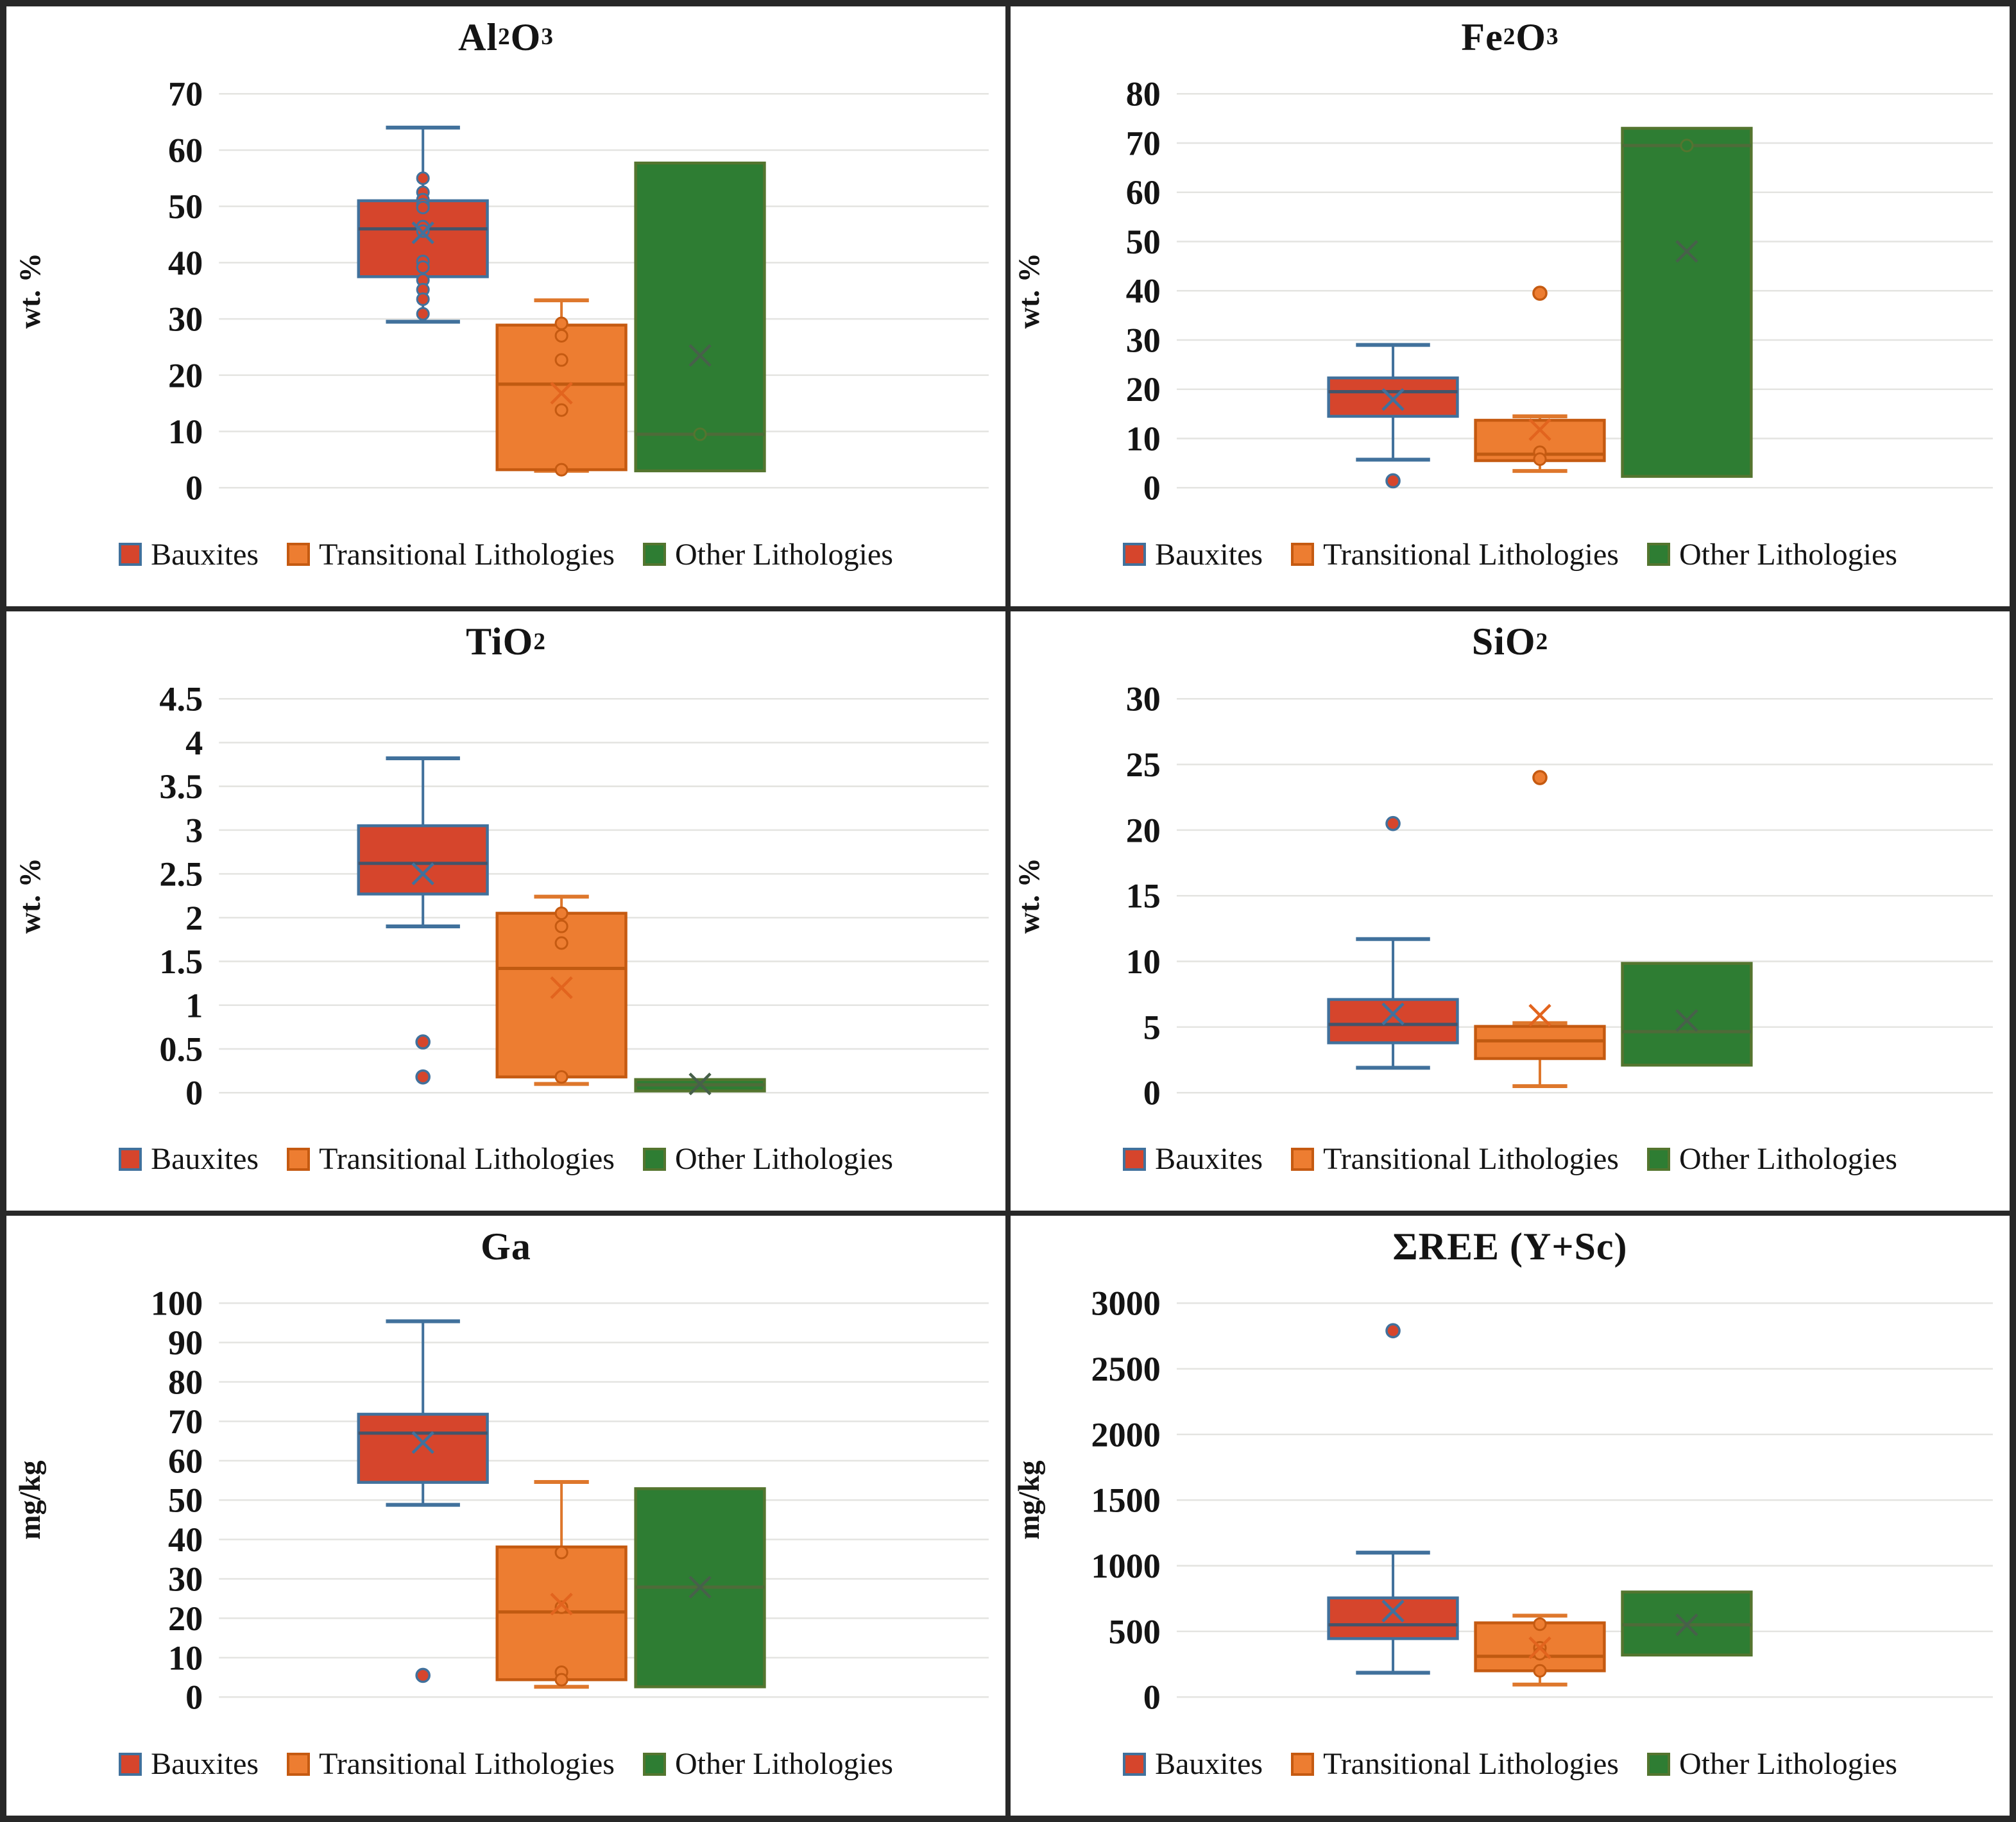 The image size is (2016, 1822). I want to click on y-tick-label: 2, so click(194, 918).